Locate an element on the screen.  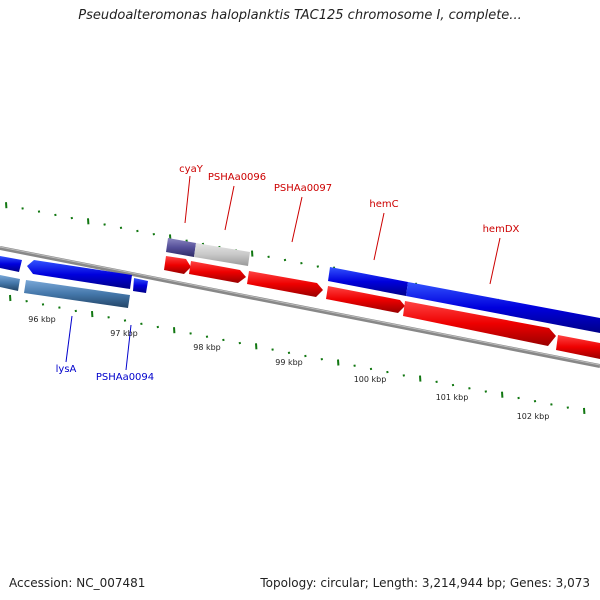
gene-arrow-red-hemC is located at coordinates (365, 299).